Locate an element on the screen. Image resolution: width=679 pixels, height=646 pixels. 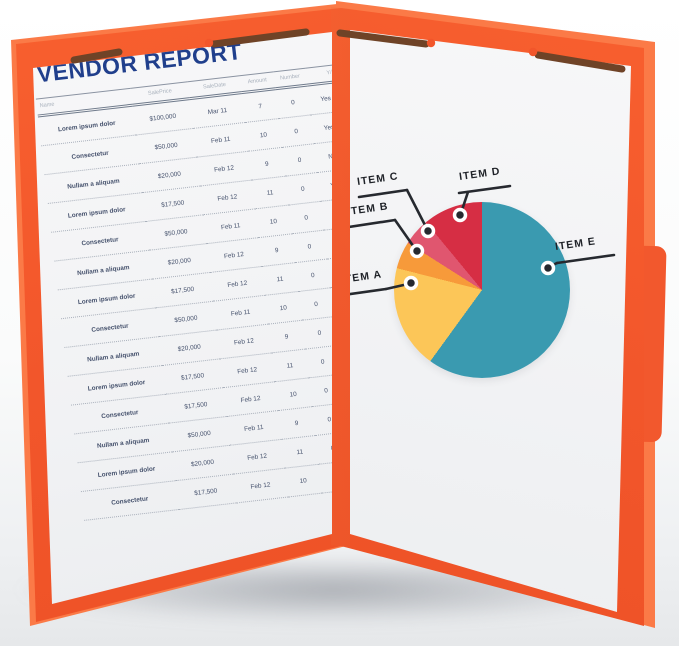
pie-chart is located at coordinates (482, 290).